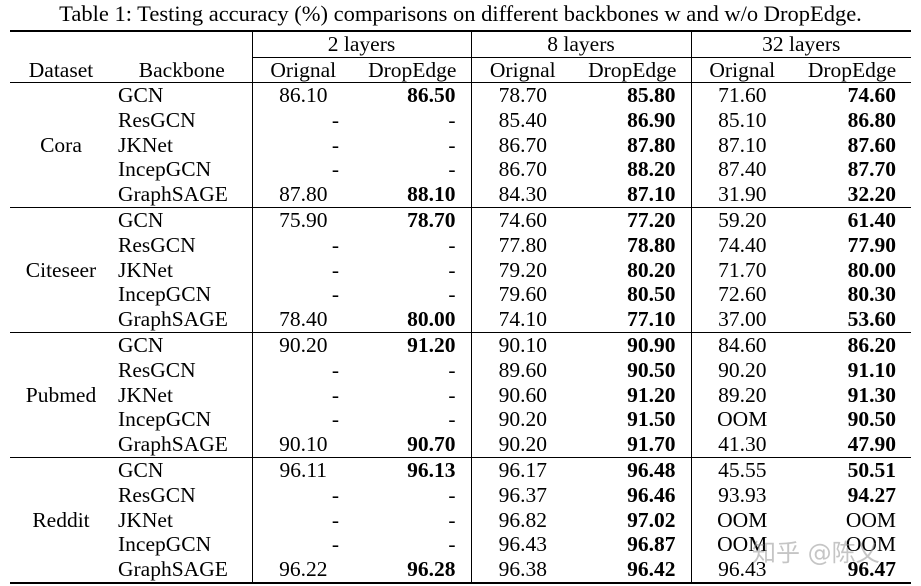 This screenshot has height=586, width=921. Describe the element at coordinates (651, 119) in the screenshot. I see `cell-dropedge: 86.90` at that location.